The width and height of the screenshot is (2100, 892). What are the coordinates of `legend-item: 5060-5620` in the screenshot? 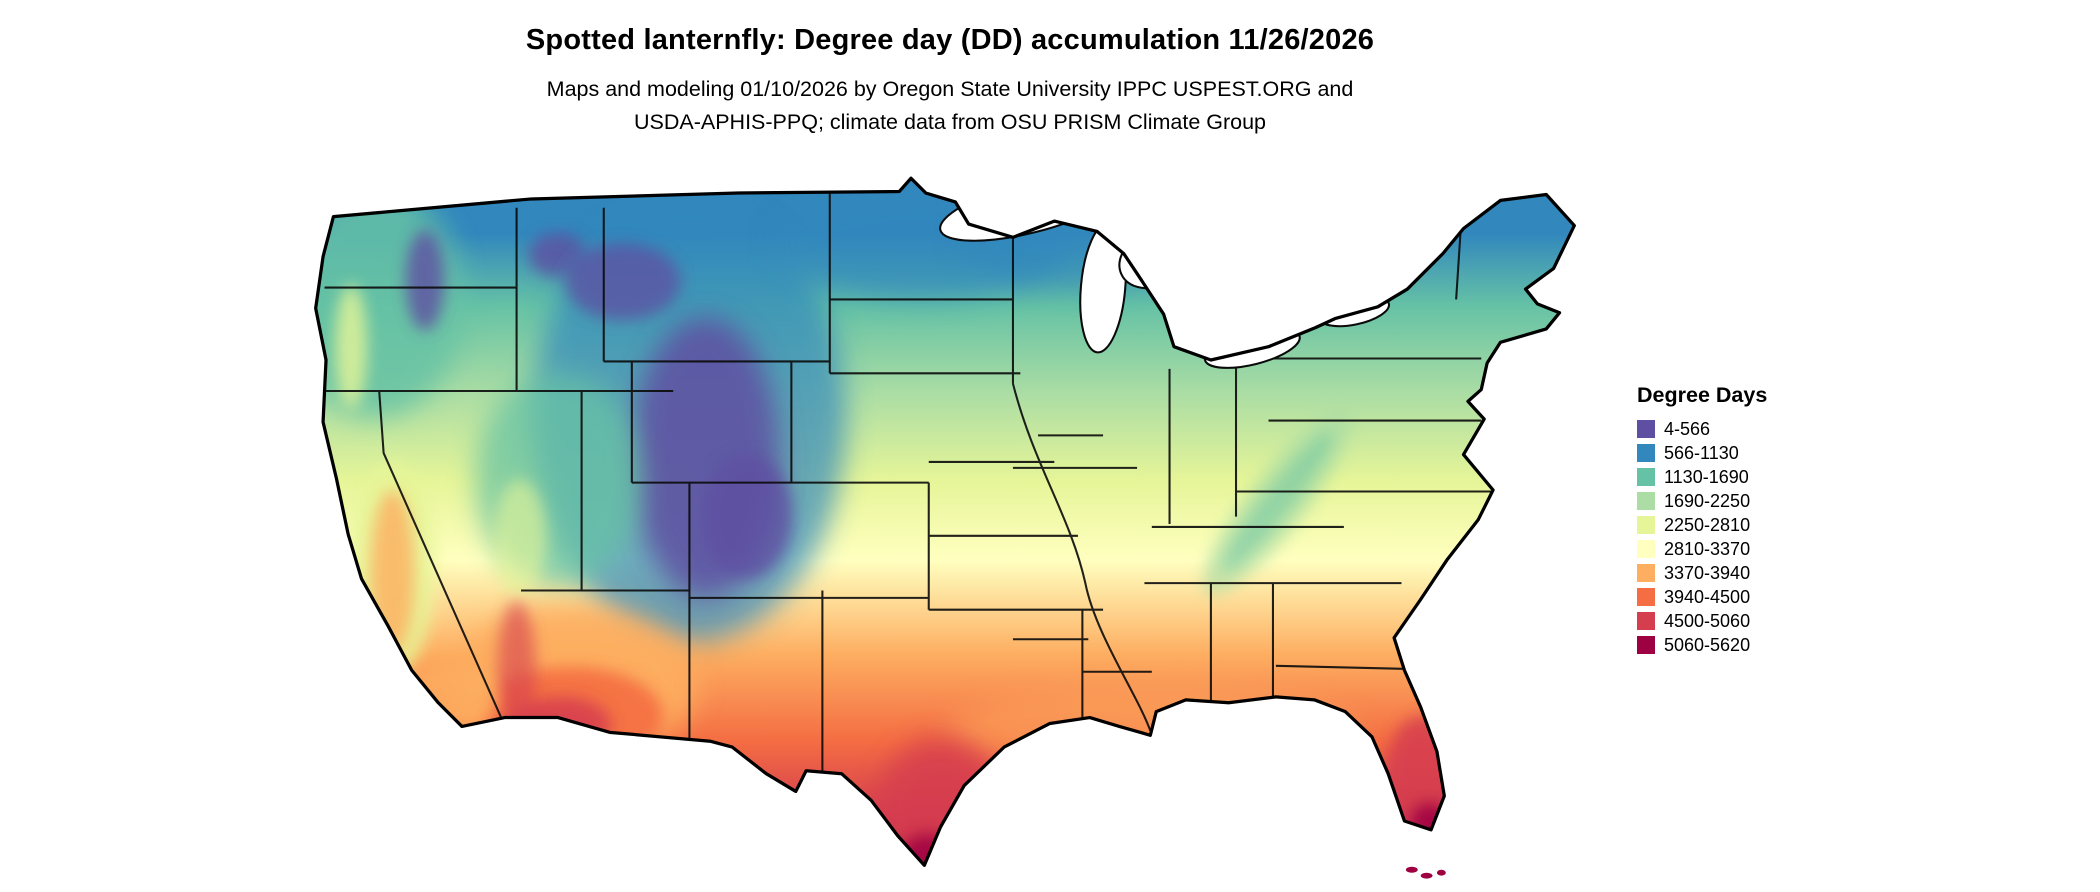 It's located at (1702, 645).